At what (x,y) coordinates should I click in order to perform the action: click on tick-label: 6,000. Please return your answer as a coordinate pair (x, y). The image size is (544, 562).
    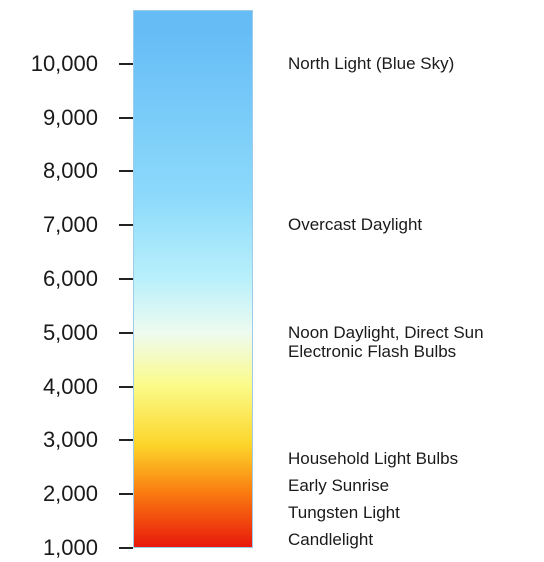
    Looking at the image, I should click on (70, 278).